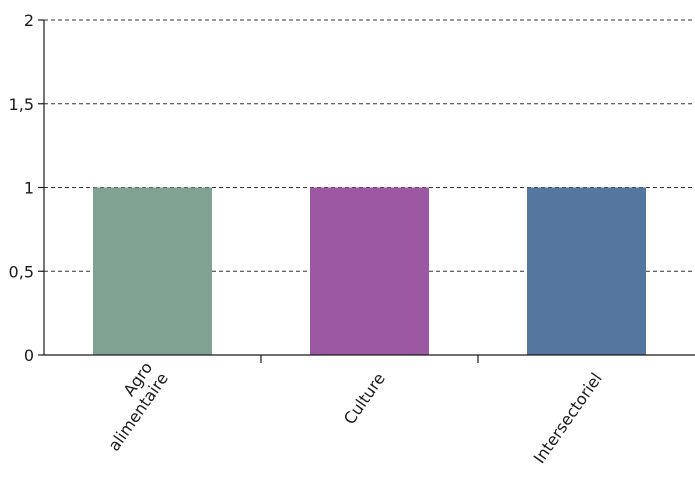 Image resolution: width=695 pixels, height=500 pixels. I want to click on x-category-label: Intersectoriel, so click(568, 418).